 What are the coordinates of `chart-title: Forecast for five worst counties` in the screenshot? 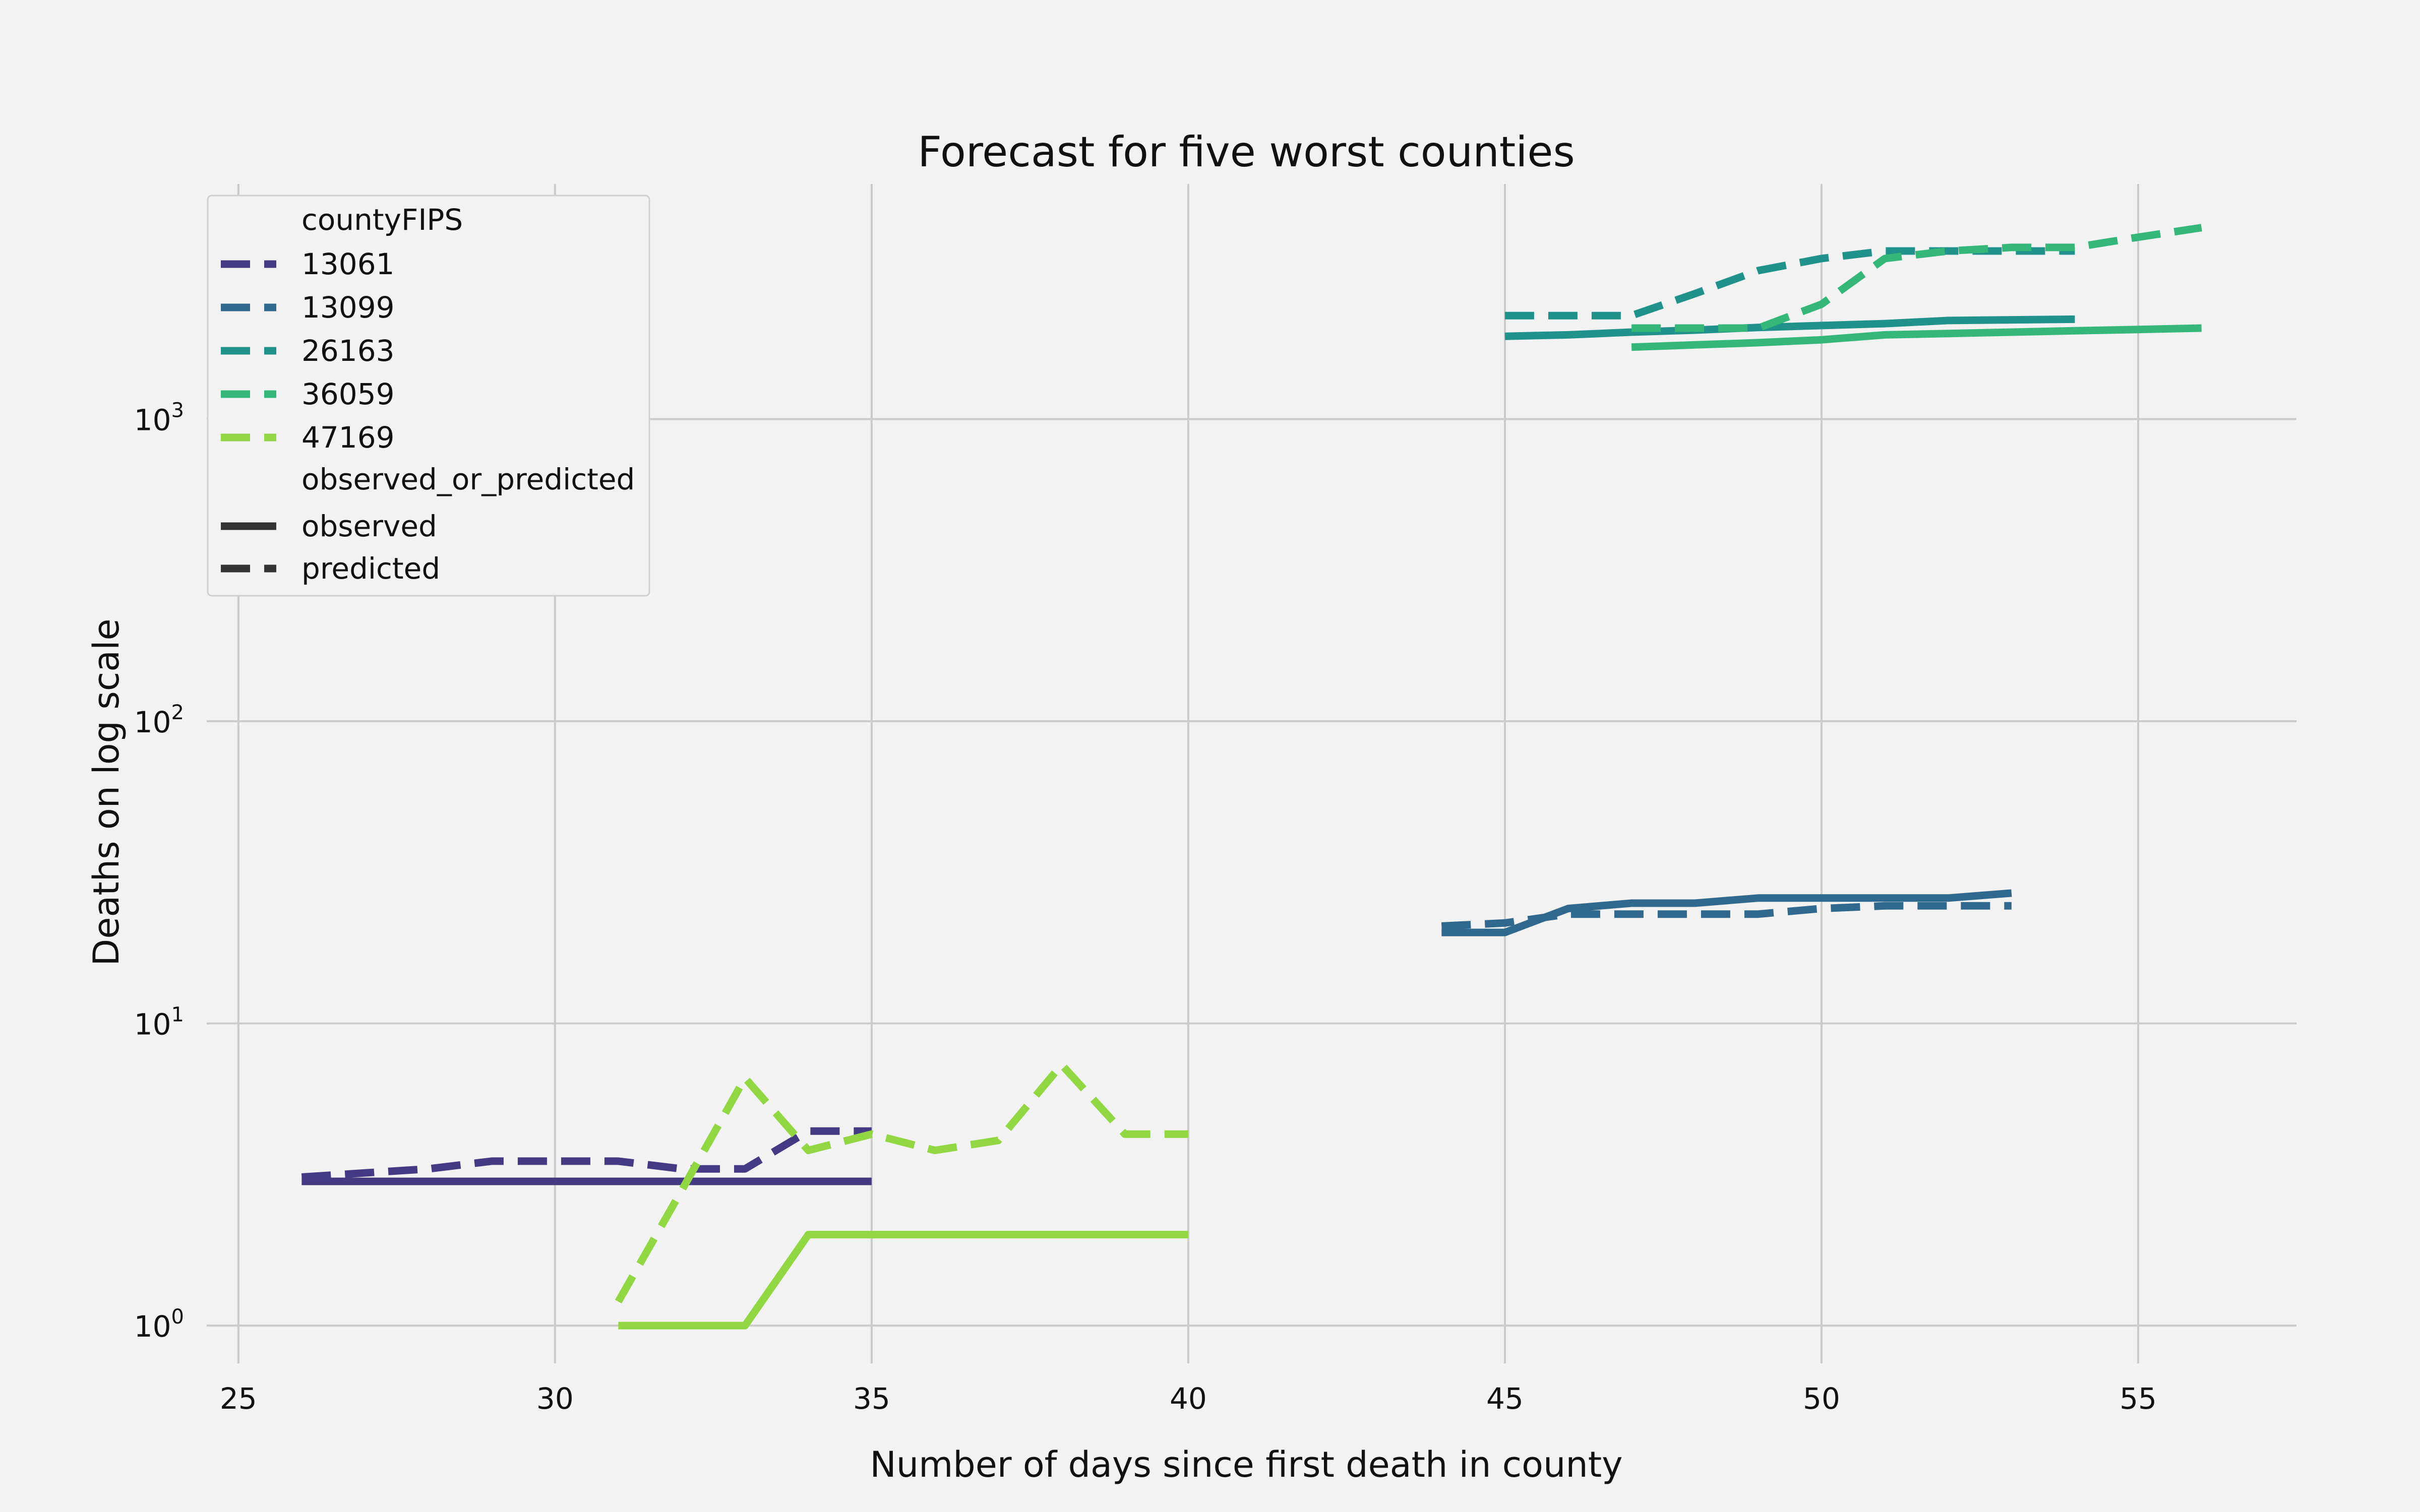 It's located at (1246, 152).